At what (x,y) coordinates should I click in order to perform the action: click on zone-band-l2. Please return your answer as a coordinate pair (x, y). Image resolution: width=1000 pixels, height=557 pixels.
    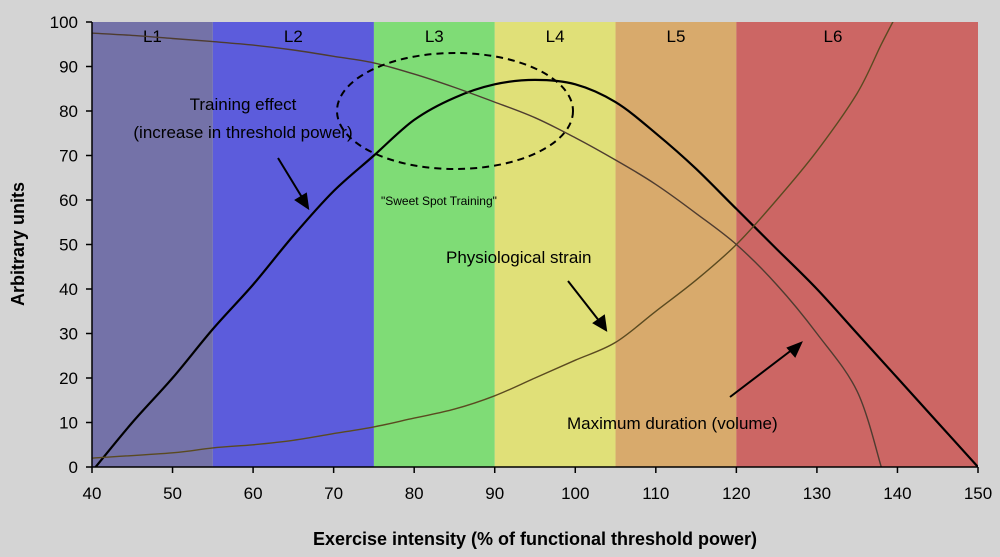
    Looking at the image, I should click on (293, 244).